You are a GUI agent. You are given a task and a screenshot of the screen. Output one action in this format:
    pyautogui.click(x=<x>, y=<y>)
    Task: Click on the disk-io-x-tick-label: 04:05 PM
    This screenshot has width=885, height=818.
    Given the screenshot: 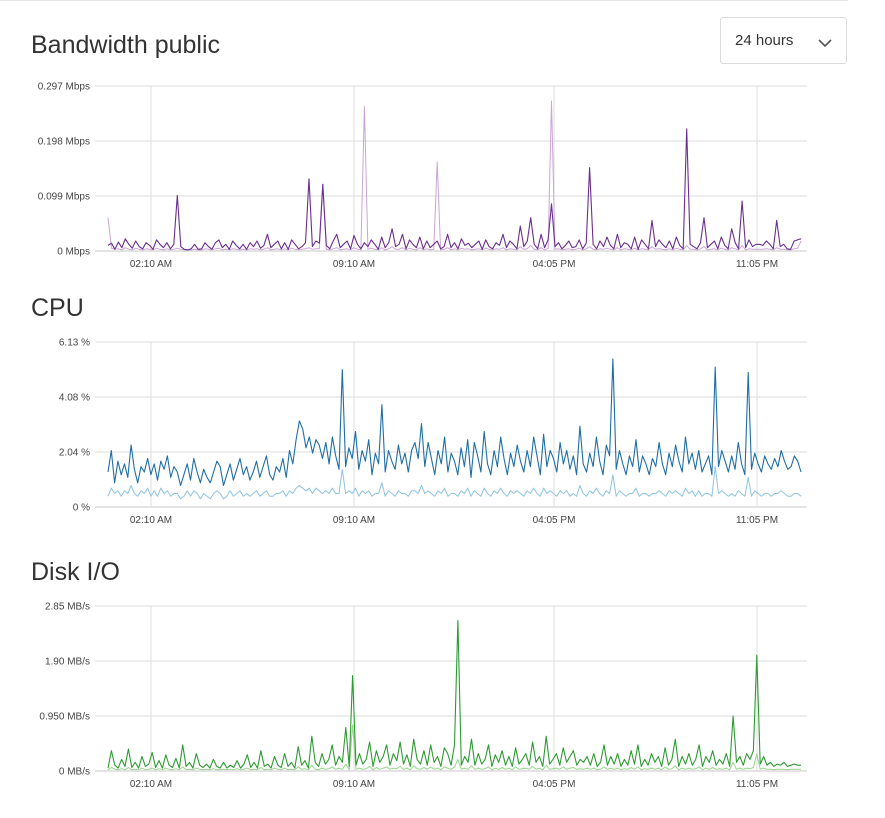 What is the action you would take?
    pyautogui.click(x=554, y=784)
    